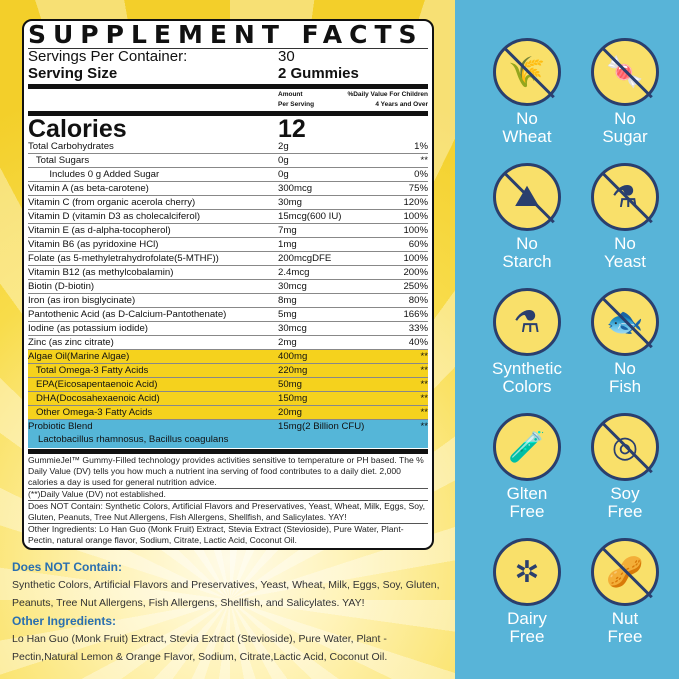 This screenshot has height=679, width=679. I want to click on nutrient-amount: 8mg, so click(287, 300).